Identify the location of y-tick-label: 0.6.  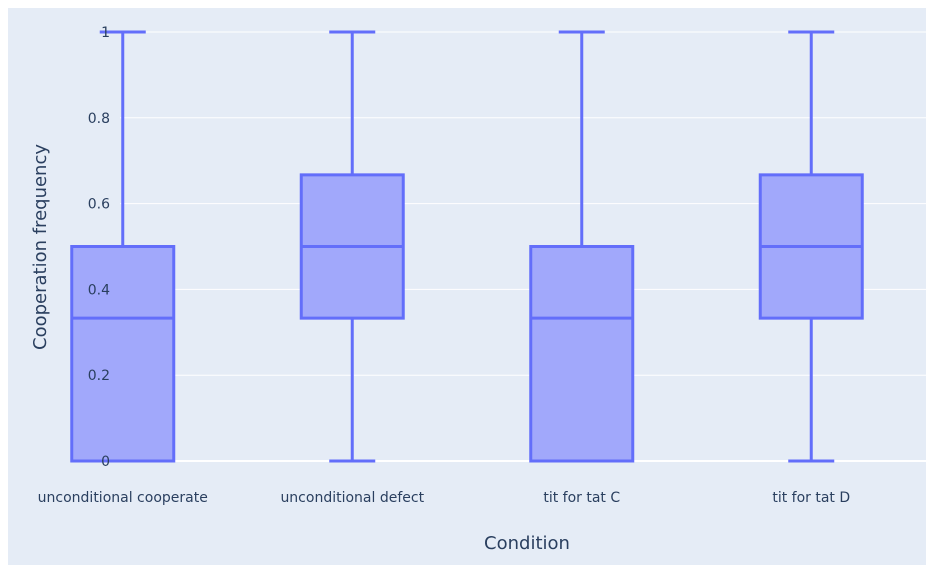
(99, 205).